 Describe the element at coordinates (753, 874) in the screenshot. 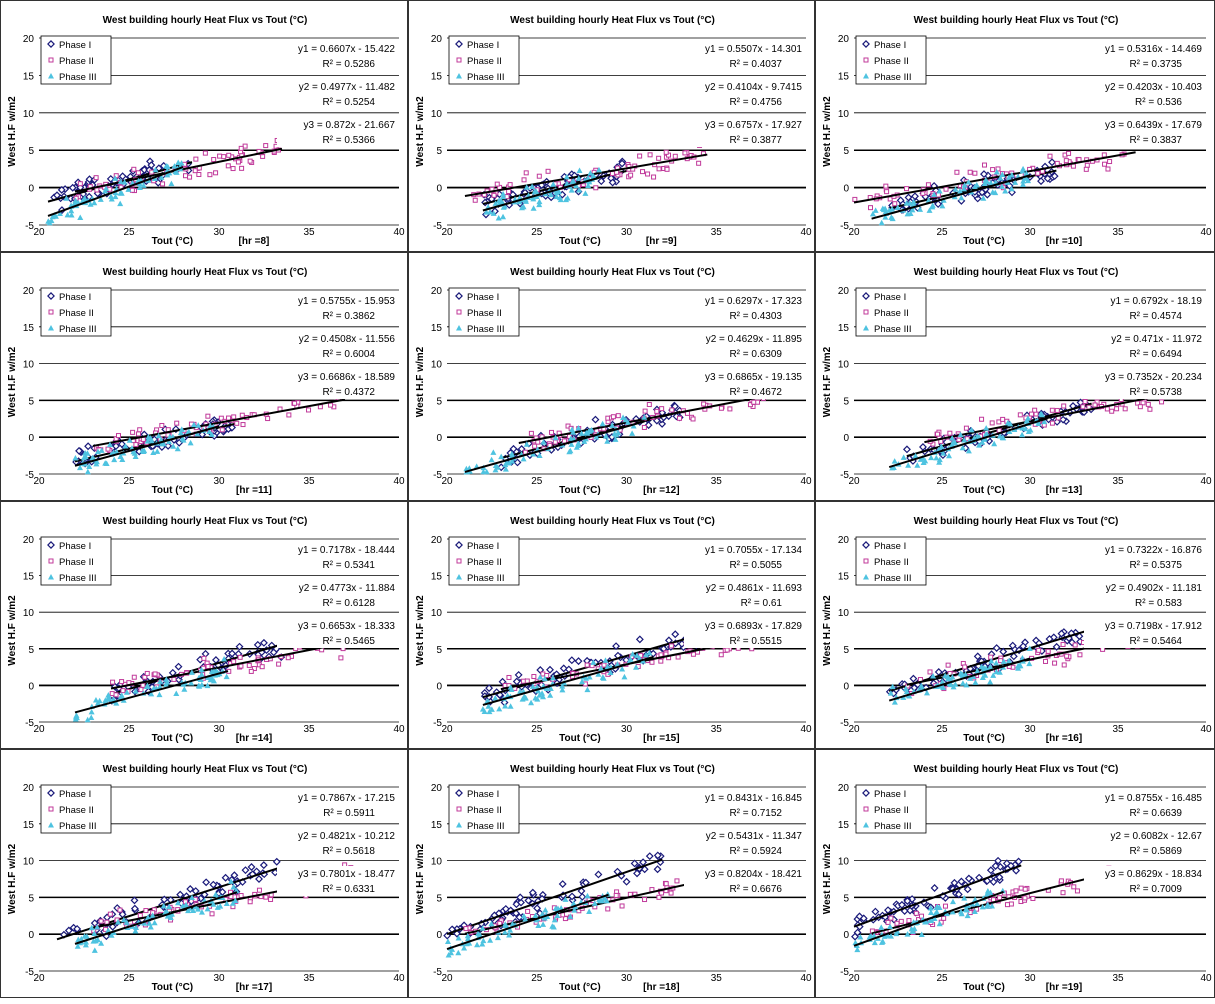

I see `equation-text: y3 = 0.8204x - 18.421` at that location.